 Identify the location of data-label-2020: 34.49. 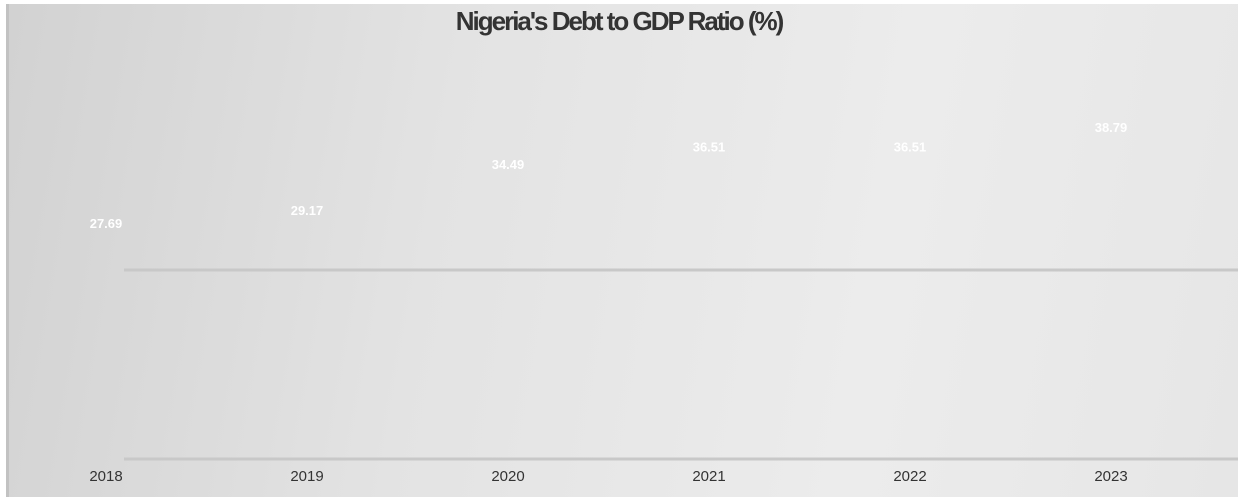
(508, 164).